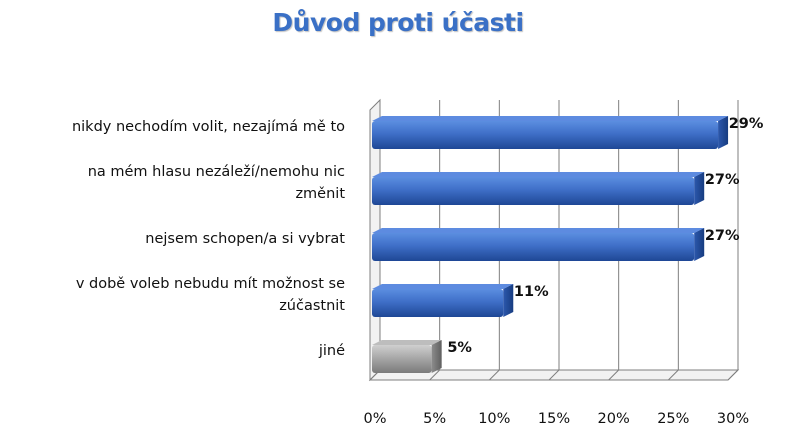 The width and height of the screenshot is (796, 446). Describe the element at coordinates (312, 306) in the screenshot. I see `category-label: zúčastnit` at that location.